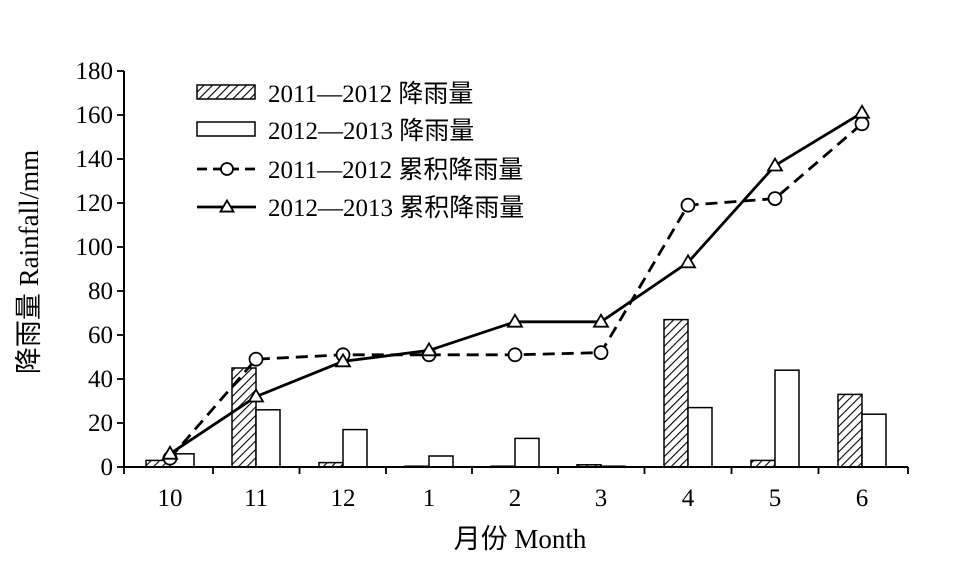 The image size is (960, 576). What do you see at coordinates (601, 498) in the screenshot?
I see `x-tick-label: 3` at bounding box center [601, 498].